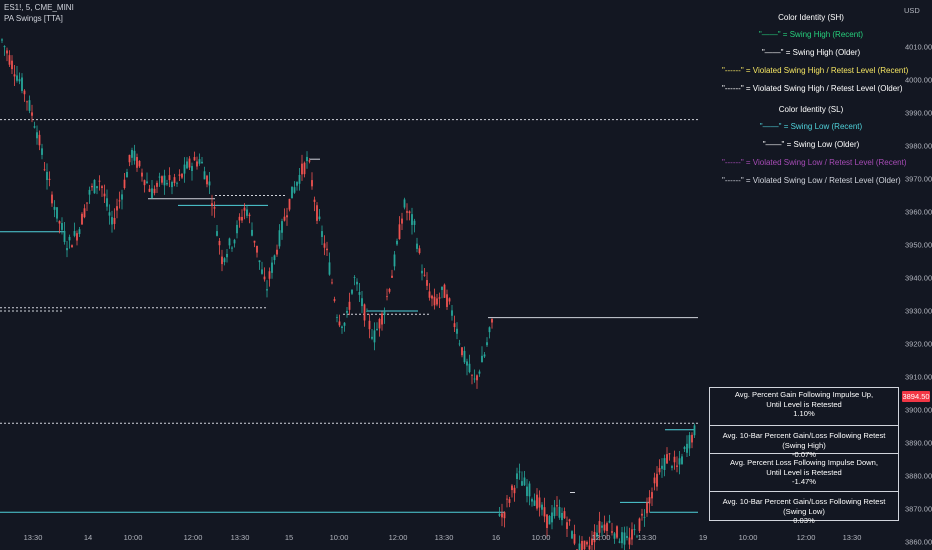 The image size is (932, 550). What do you see at coordinates (33, 537) in the screenshot?
I see `time-tick-label: 13:30` at bounding box center [33, 537].